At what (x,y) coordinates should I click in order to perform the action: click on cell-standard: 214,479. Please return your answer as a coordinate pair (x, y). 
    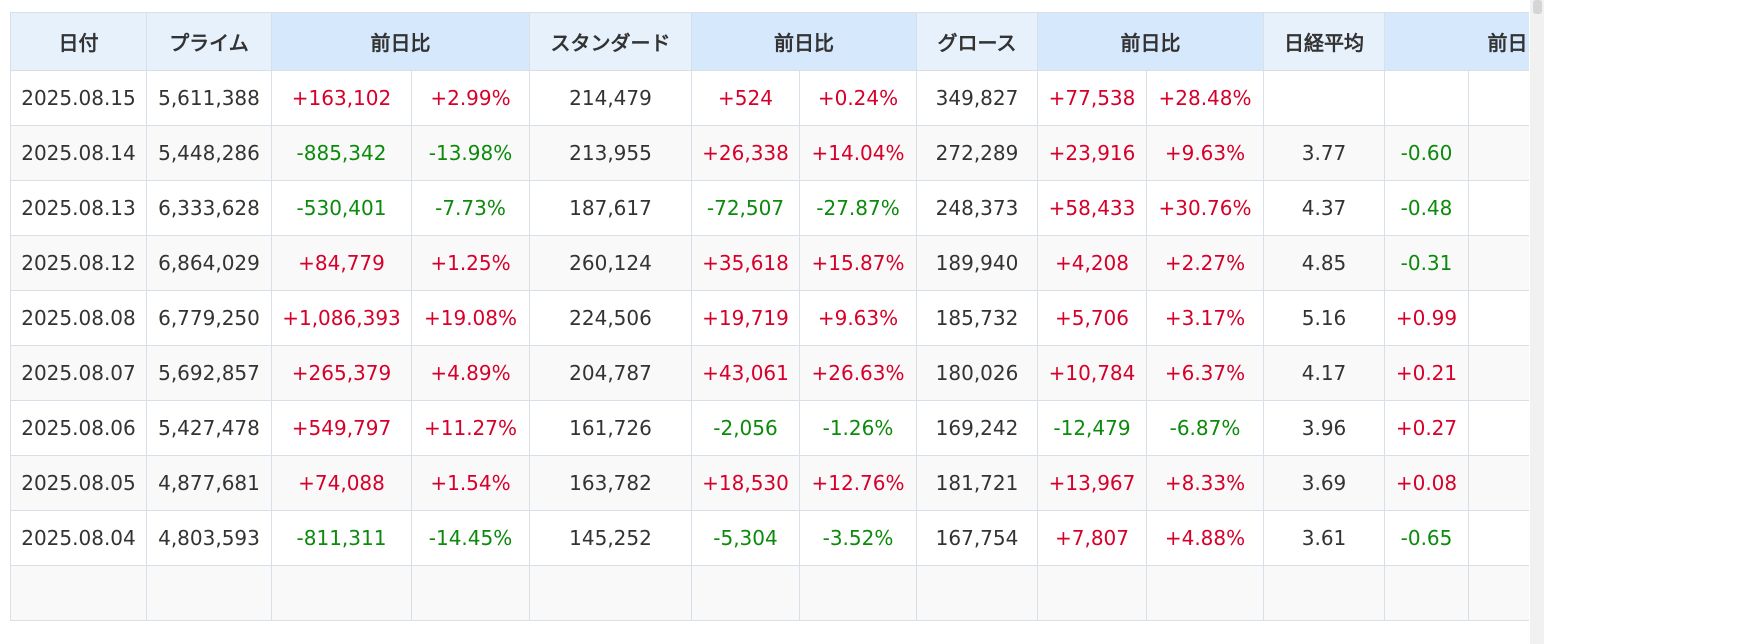
    Looking at the image, I should click on (610, 98).